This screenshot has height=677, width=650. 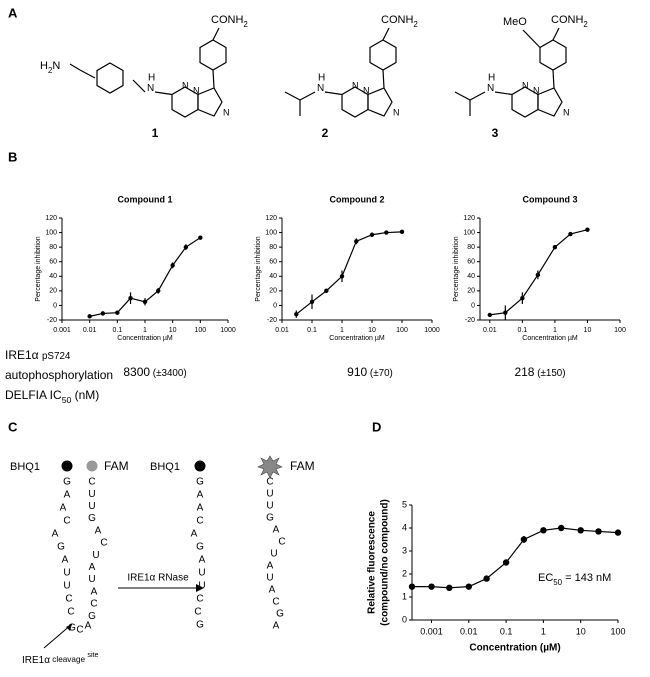 What do you see at coordinates (33, 395) in the screenshot?
I see `row-label-part: DELFIA IC` at bounding box center [33, 395].